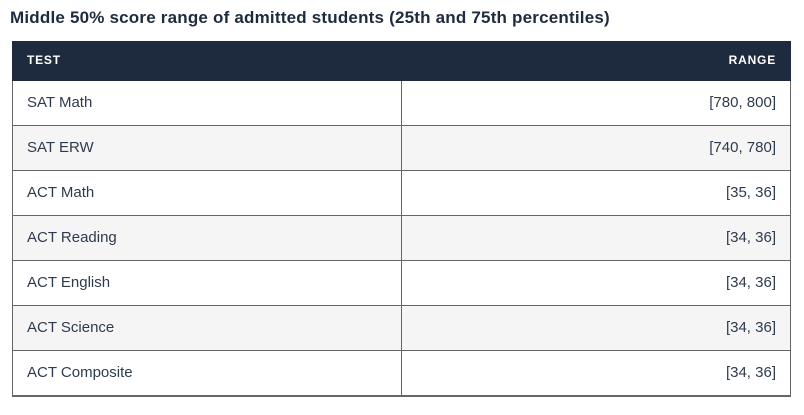  What do you see at coordinates (207, 61) in the screenshot?
I see `column-header-test: TEST` at bounding box center [207, 61].